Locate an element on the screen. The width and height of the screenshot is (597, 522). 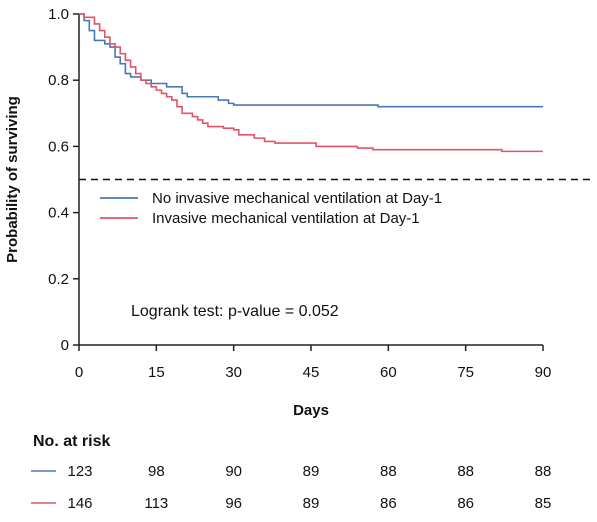
legend-label-2: Invasive mechanical ventilation at Day-1 is located at coordinates (286, 218).